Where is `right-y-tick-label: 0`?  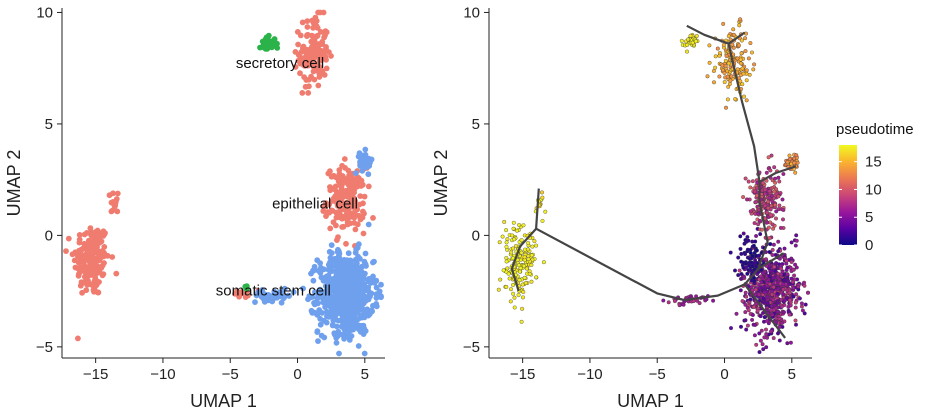
right-y-tick-label: 0 is located at coordinates (476, 235).